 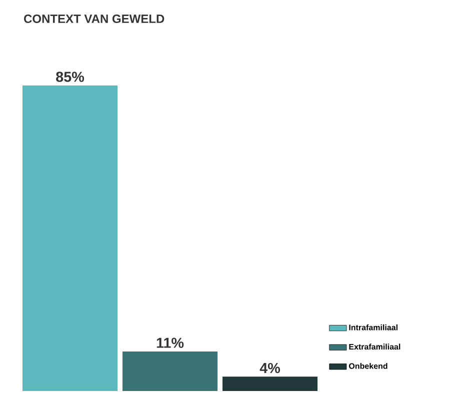 I want to click on legend-label: Onbekend, so click(x=368, y=365).